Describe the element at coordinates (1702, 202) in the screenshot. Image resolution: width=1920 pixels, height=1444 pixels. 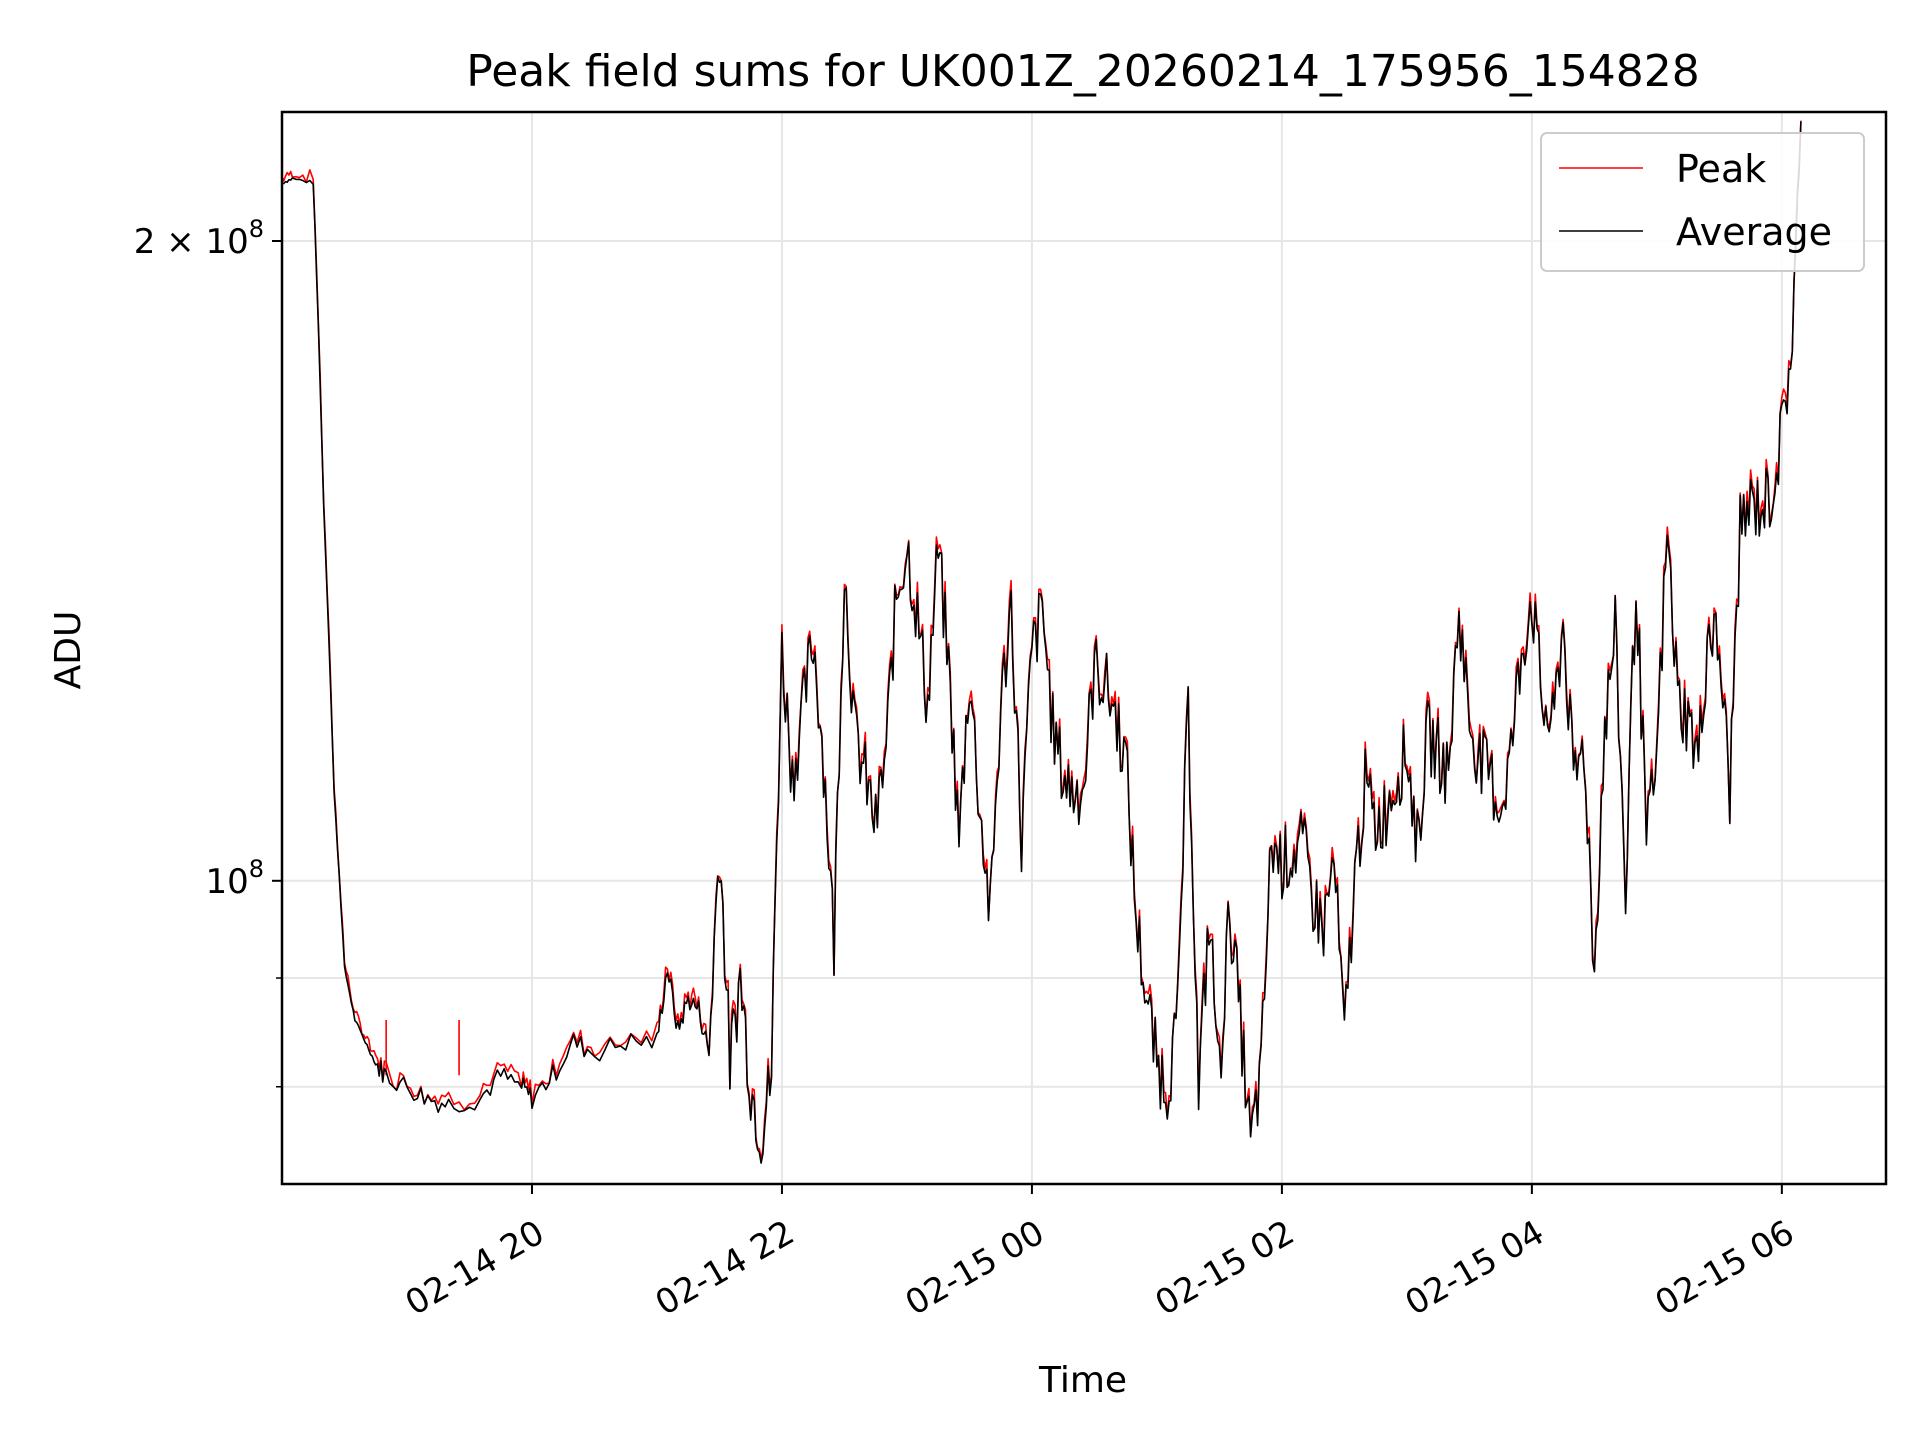
I see `legend: Peak Average` at that location.